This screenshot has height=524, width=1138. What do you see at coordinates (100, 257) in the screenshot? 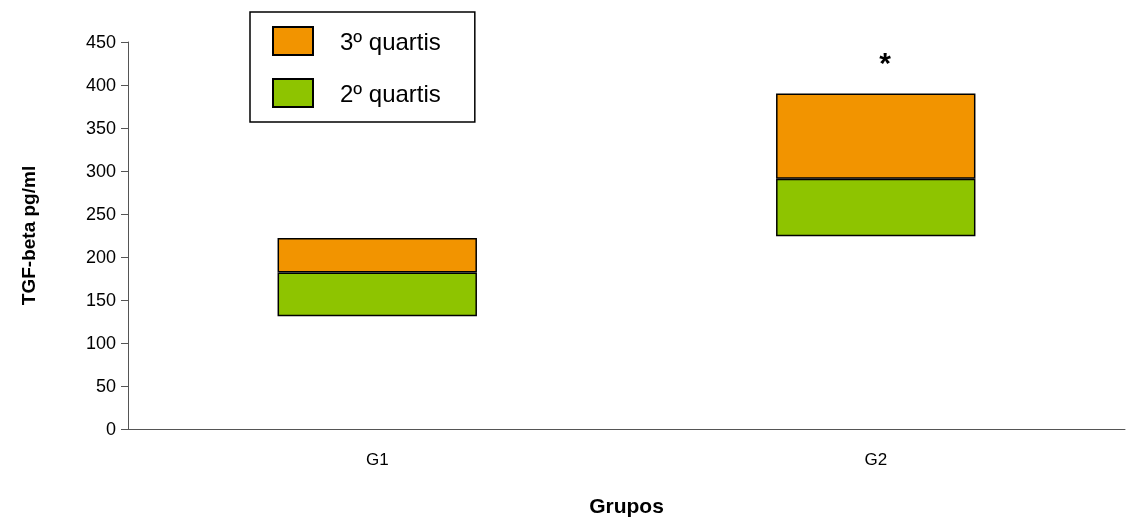
I see `y-tick-label: 200` at bounding box center [100, 257].